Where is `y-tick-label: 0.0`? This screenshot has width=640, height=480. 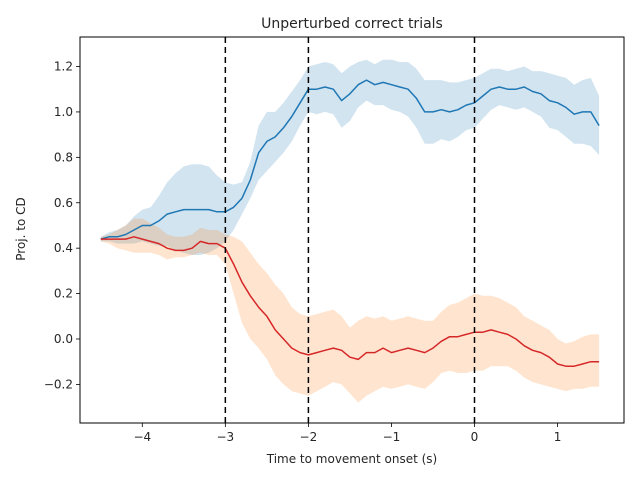 y-tick-label: 0.0 is located at coordinates (63, 339).